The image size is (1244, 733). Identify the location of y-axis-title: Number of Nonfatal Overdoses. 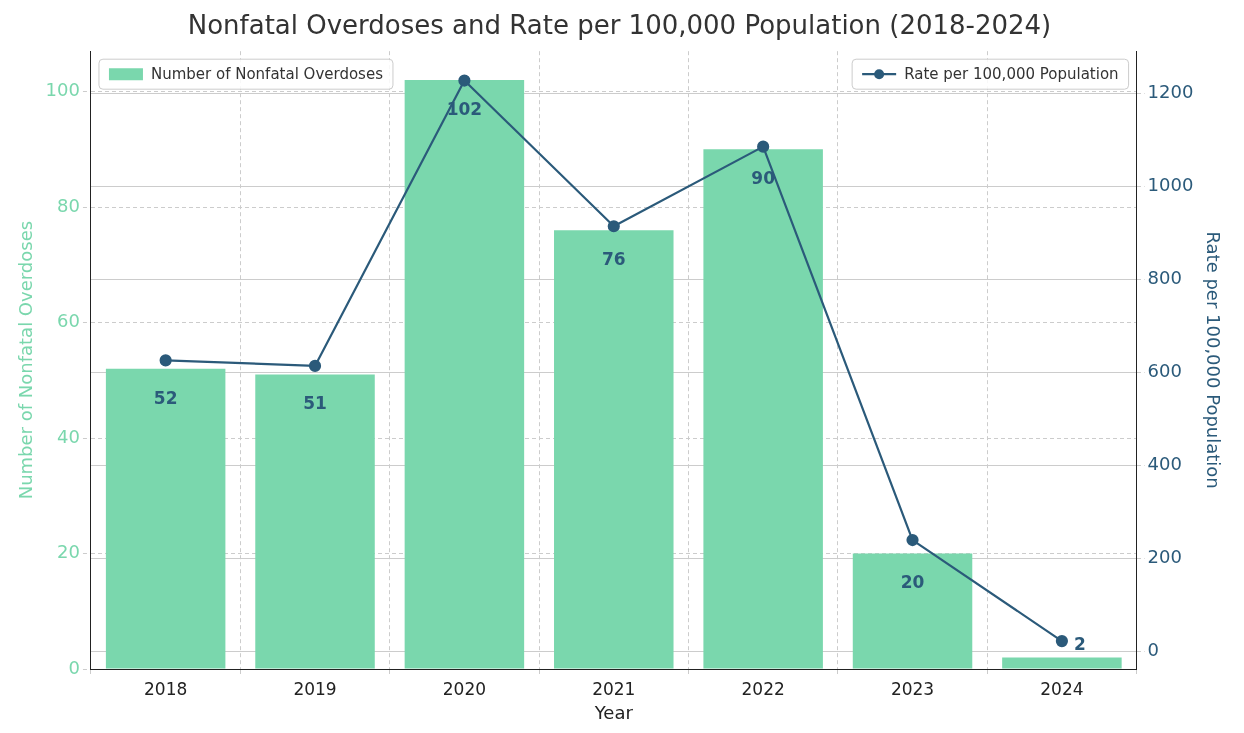
(26, 360).